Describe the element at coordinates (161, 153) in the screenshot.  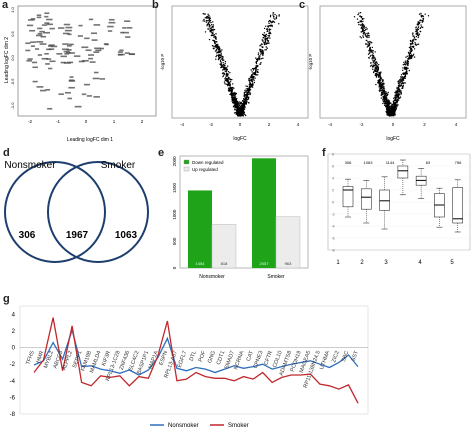
I see `panel-letter-e: e` at that location.